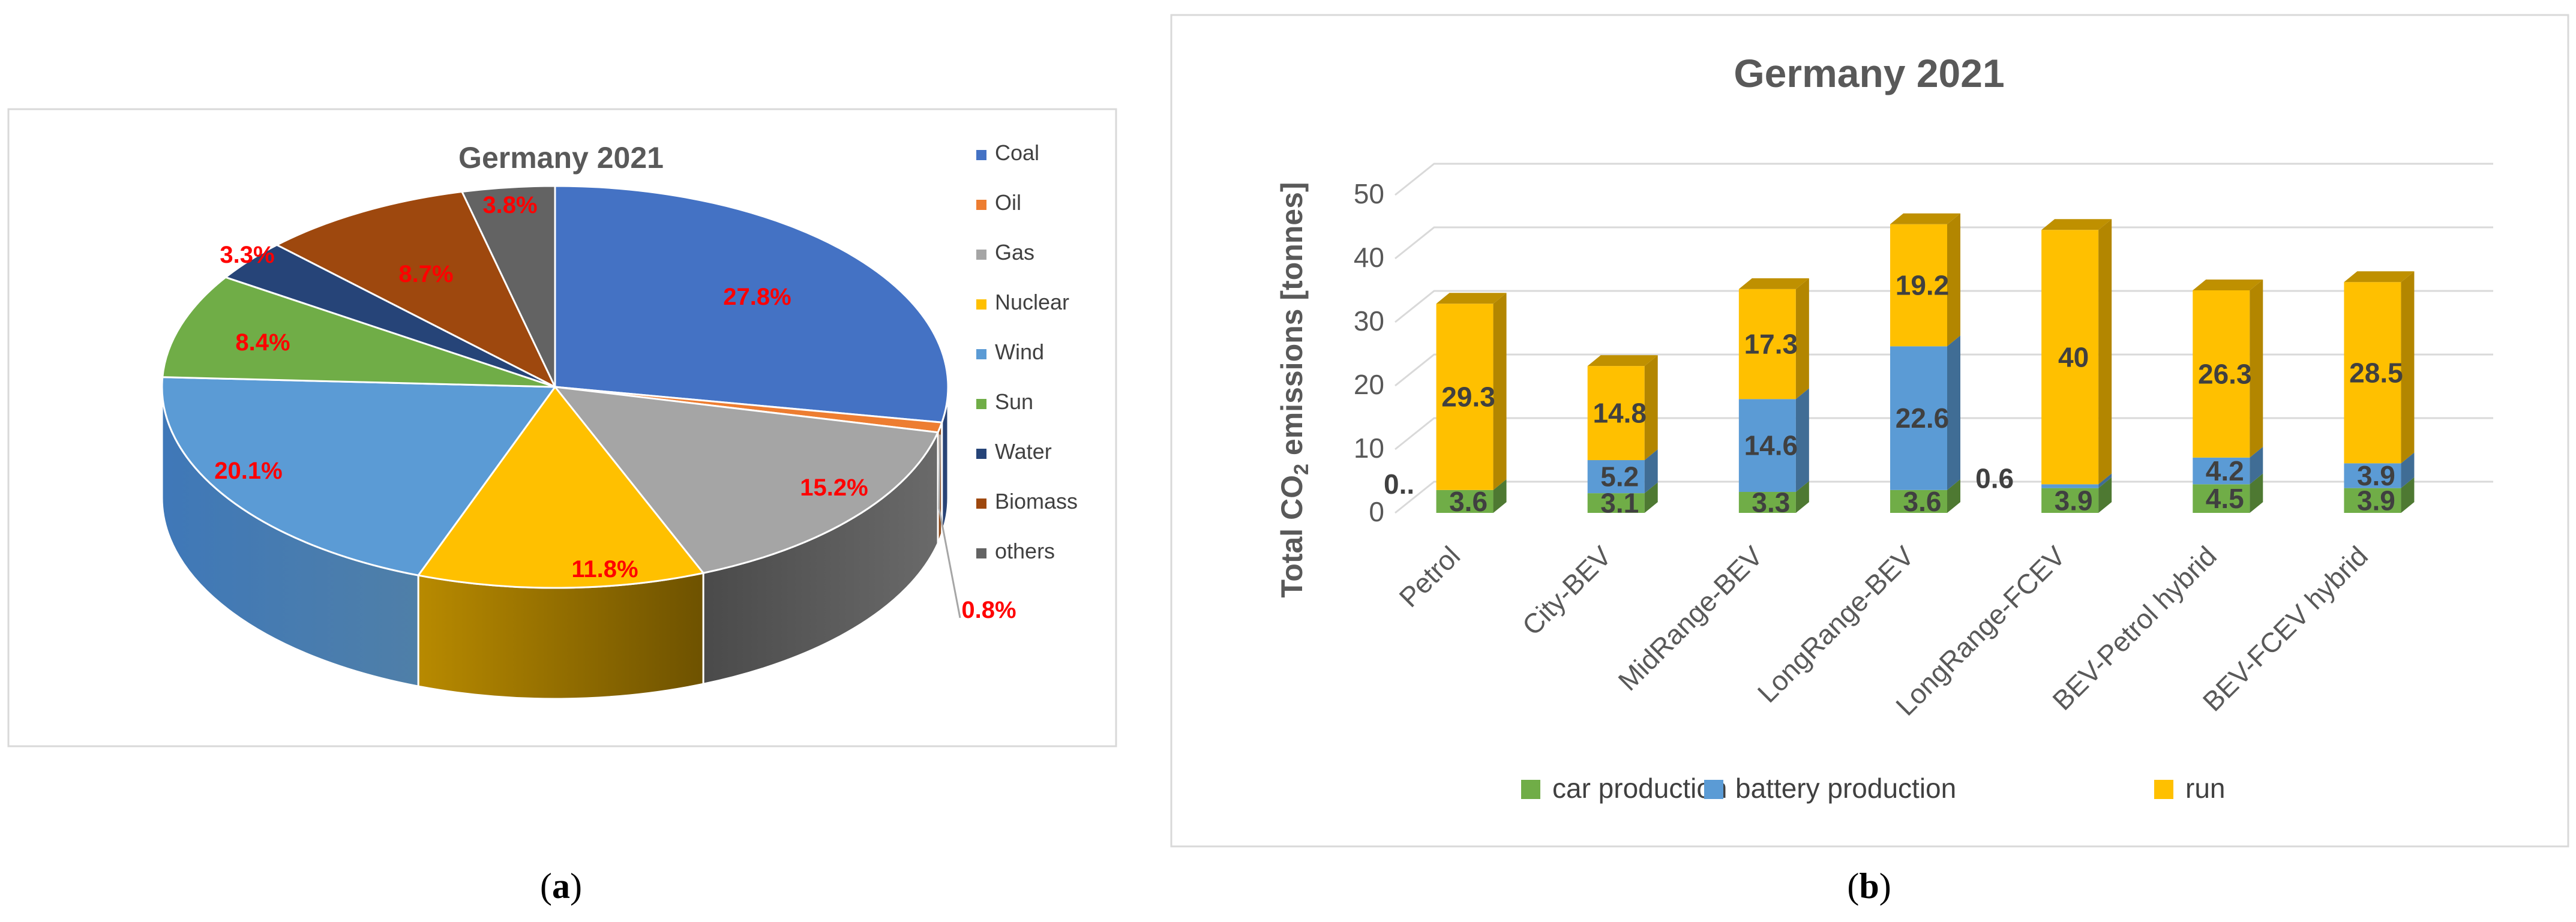  What do you see at coordinates (1369, 352) in the screenshot?
I see `bar-y-tick-labels: 0 10 20 30 40 50` at bounding box center [1369, 352].